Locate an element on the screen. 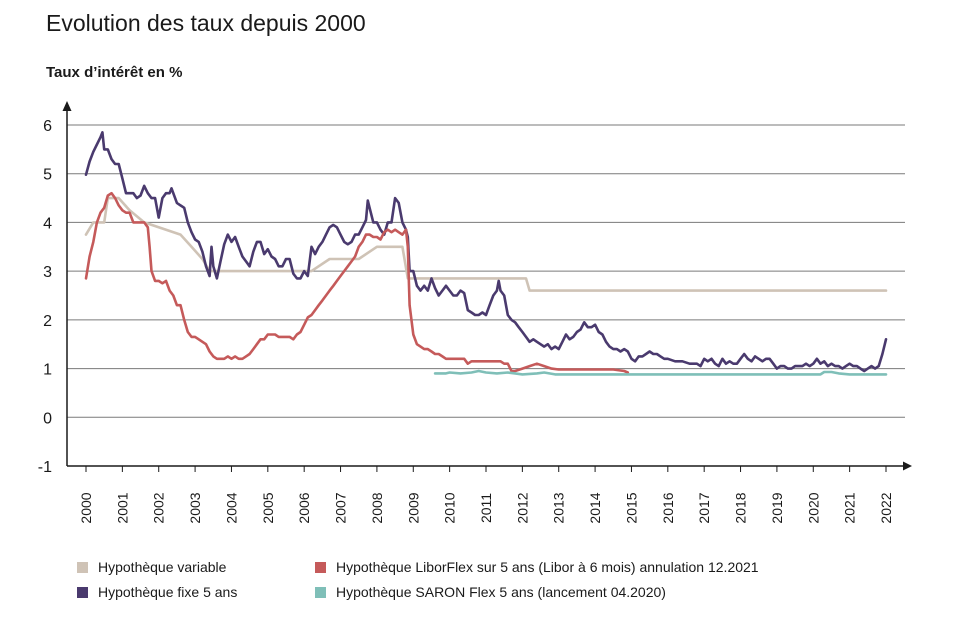  y-tick-label: 3 is located at coordinates (47, 272).